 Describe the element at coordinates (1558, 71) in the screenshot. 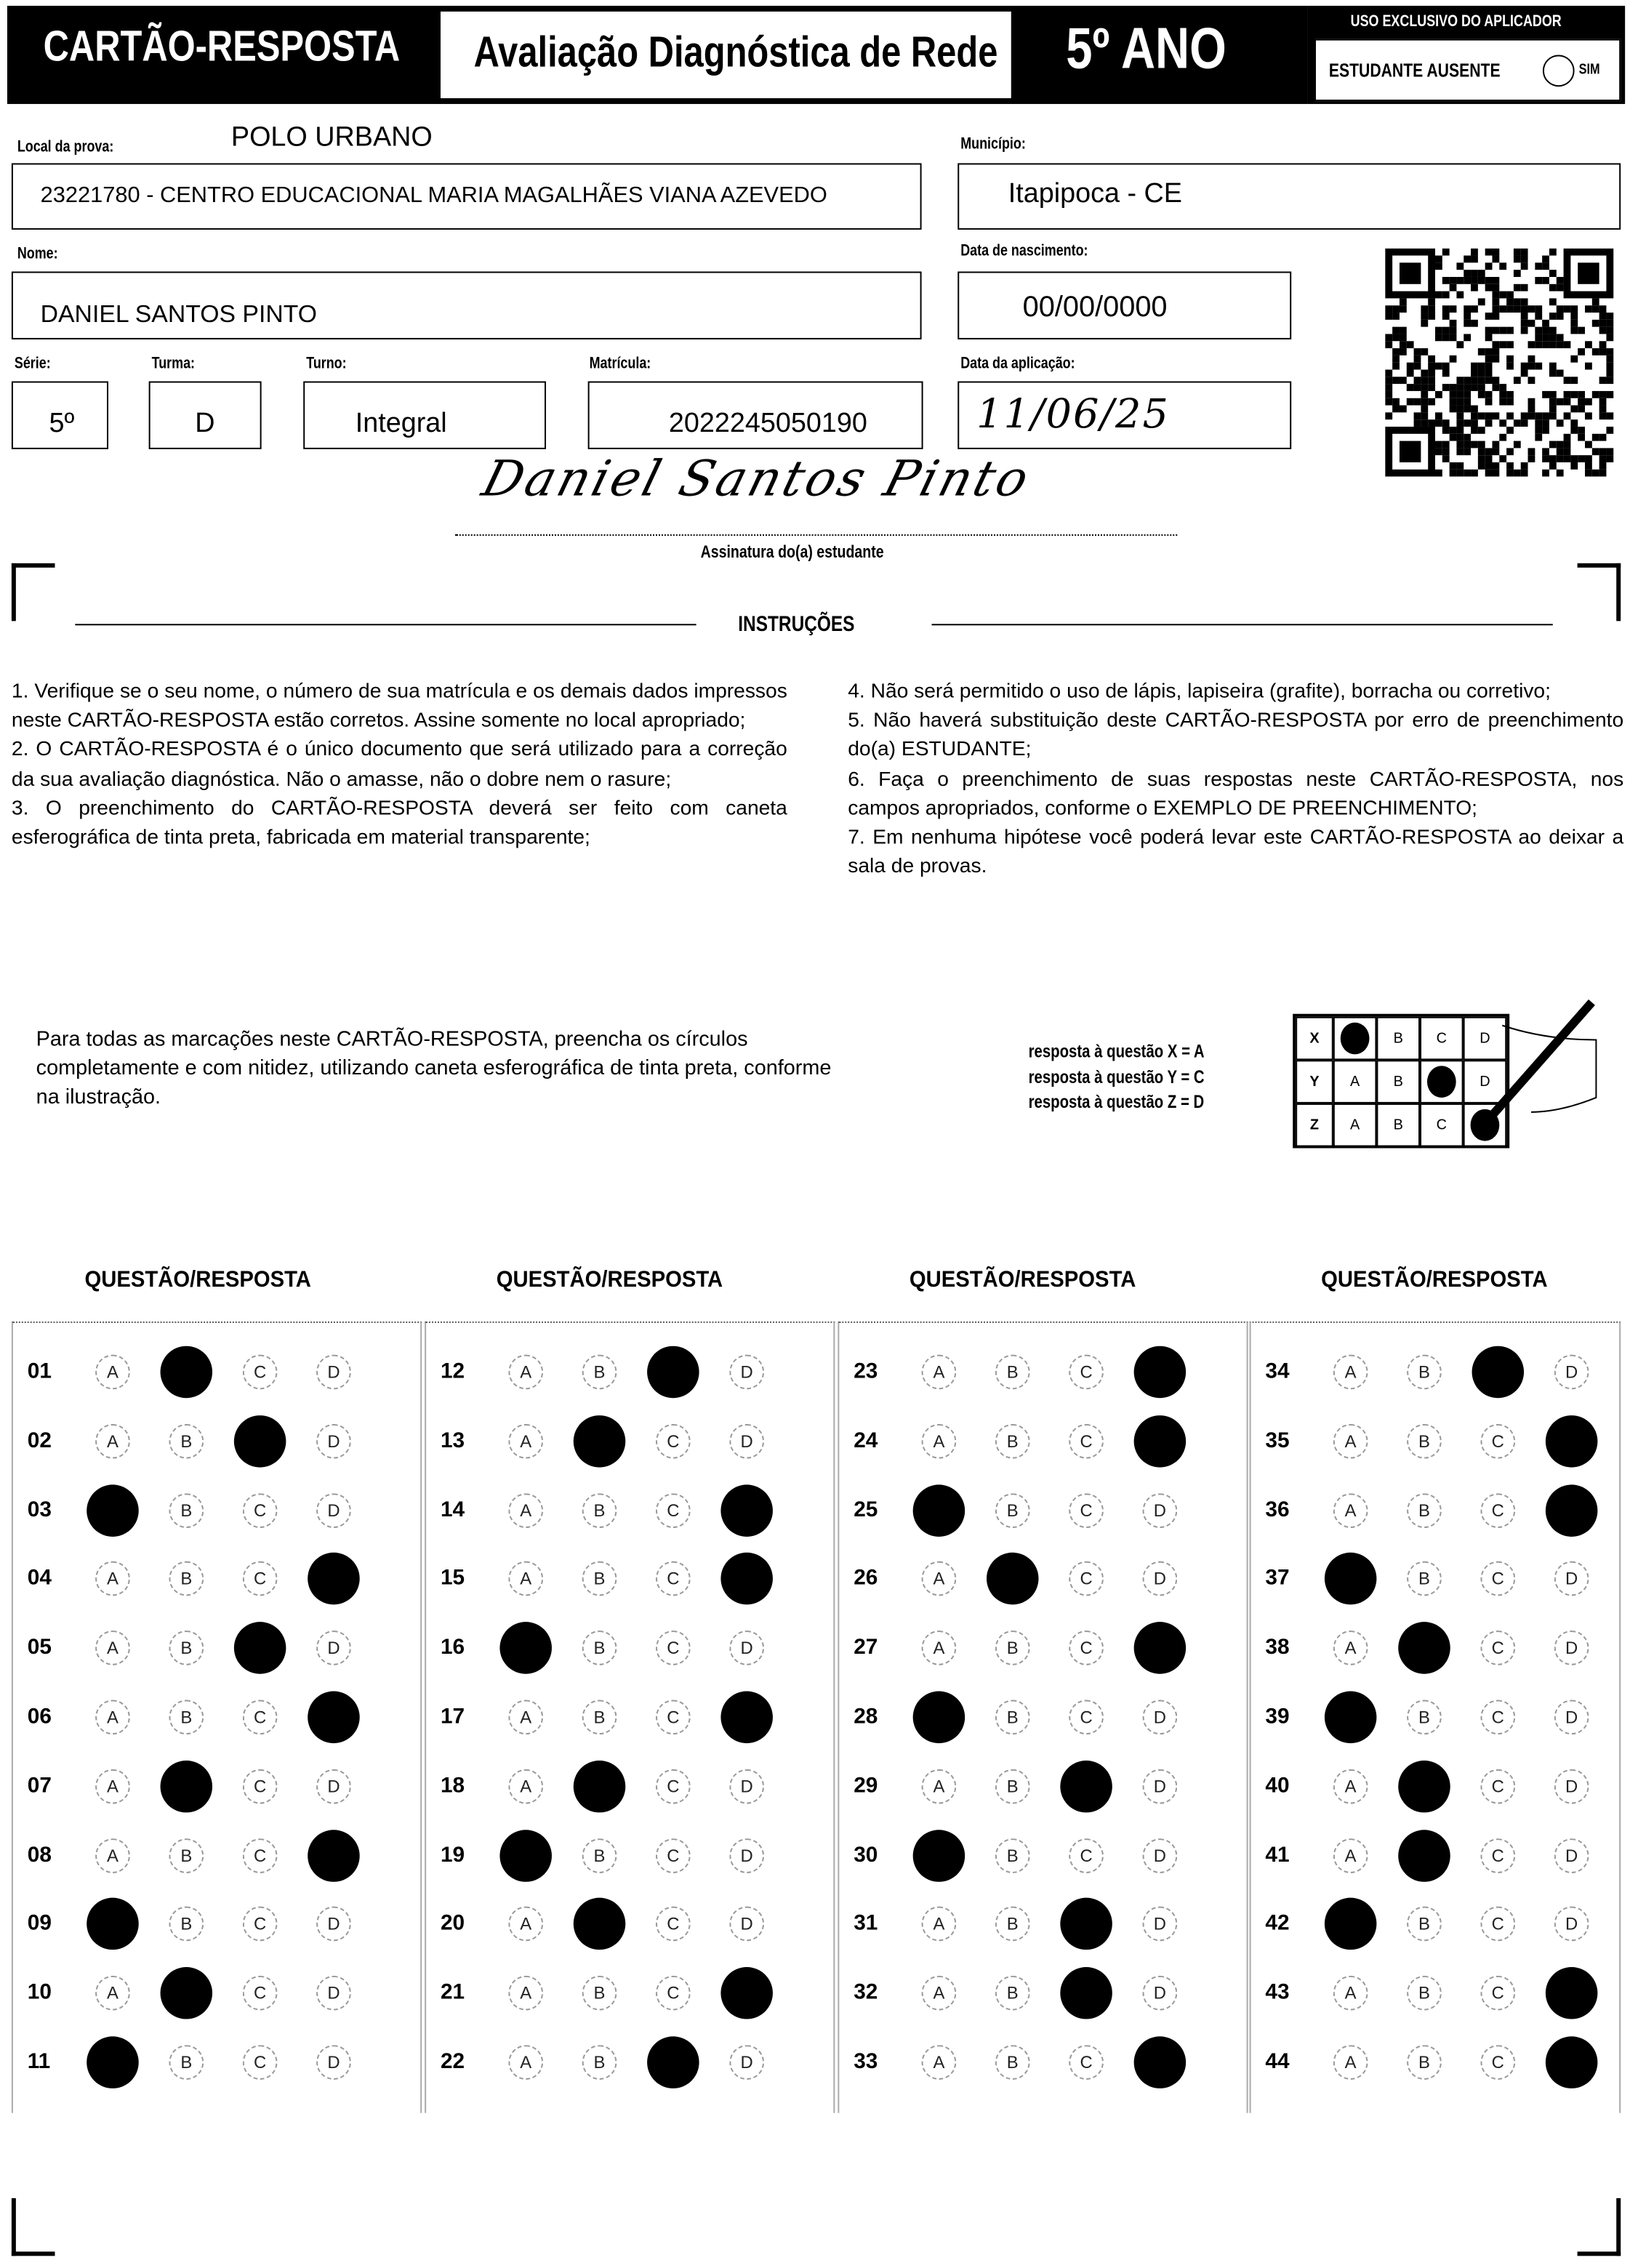

I see `absent-bubble` at that location.